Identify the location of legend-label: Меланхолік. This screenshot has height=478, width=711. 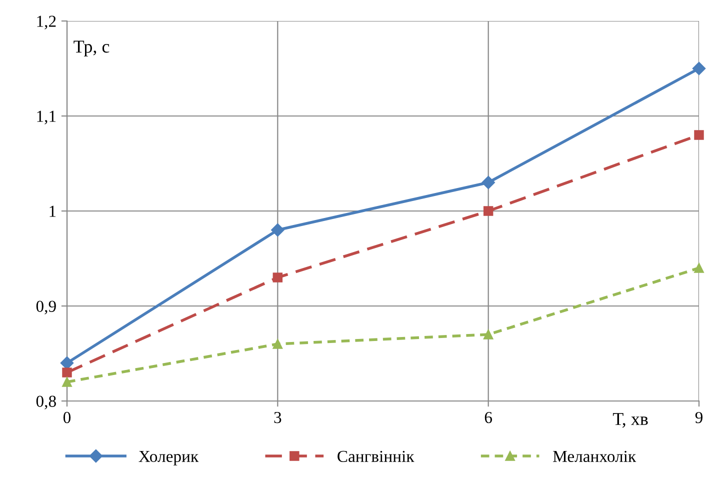
(594, 456).